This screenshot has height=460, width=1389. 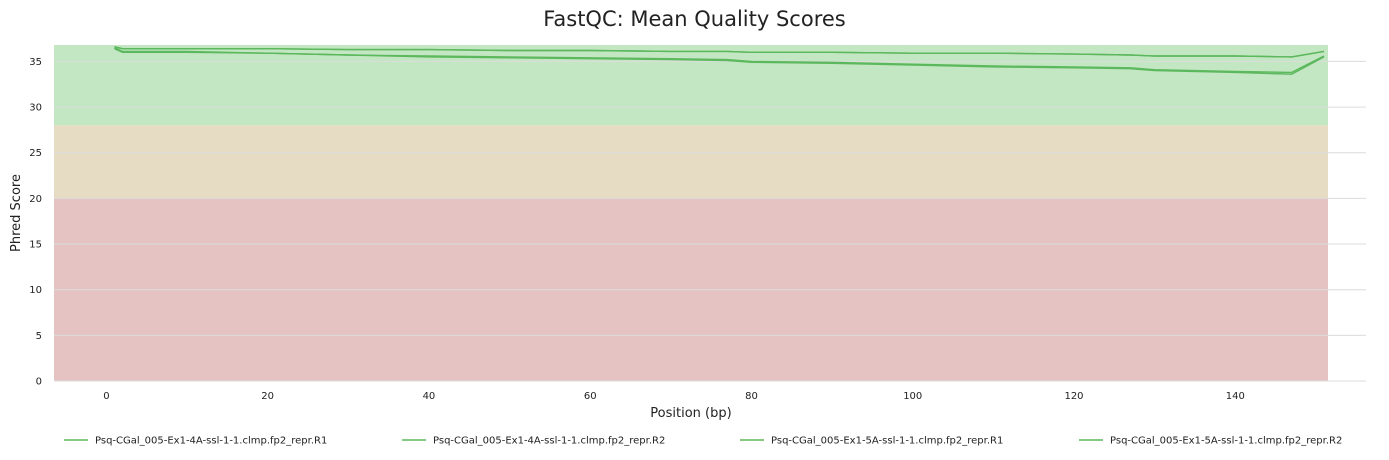 I want to click on x-tick-label: 140, so click(x=1235, y=396).